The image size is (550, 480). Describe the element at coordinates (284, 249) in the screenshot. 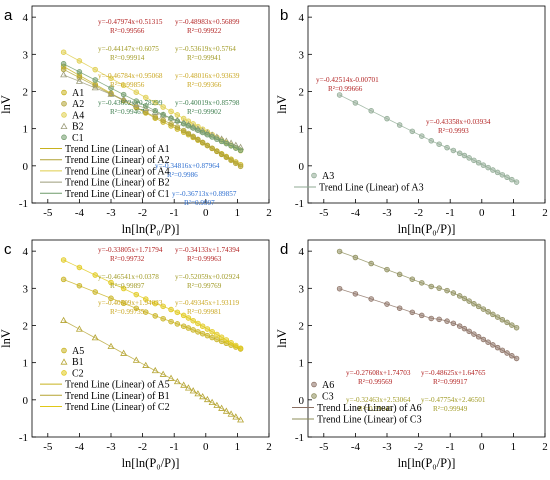

I see `panel-letter-d: d` at that location.